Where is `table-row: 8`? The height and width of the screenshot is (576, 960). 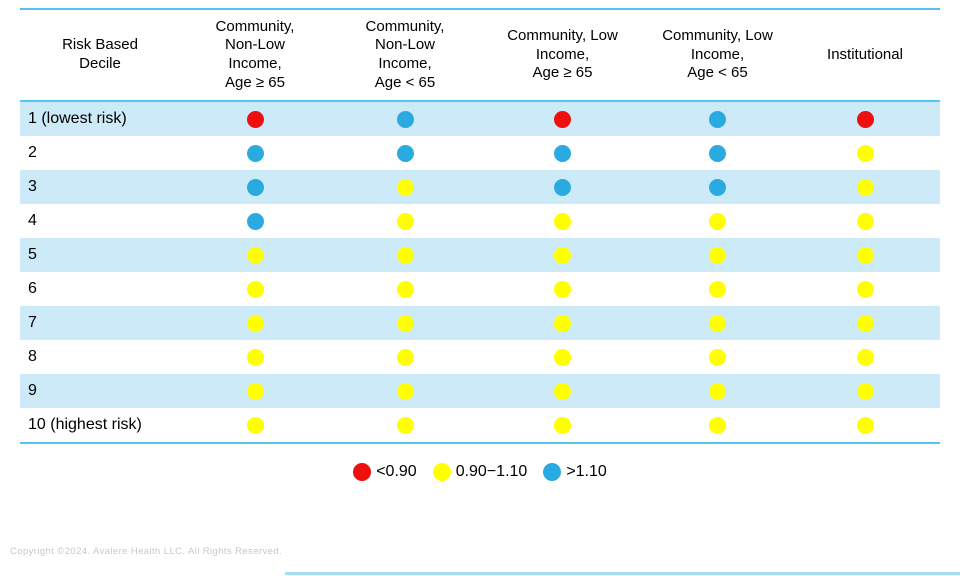
table-row: 8 is located at coordinates (480, 357).